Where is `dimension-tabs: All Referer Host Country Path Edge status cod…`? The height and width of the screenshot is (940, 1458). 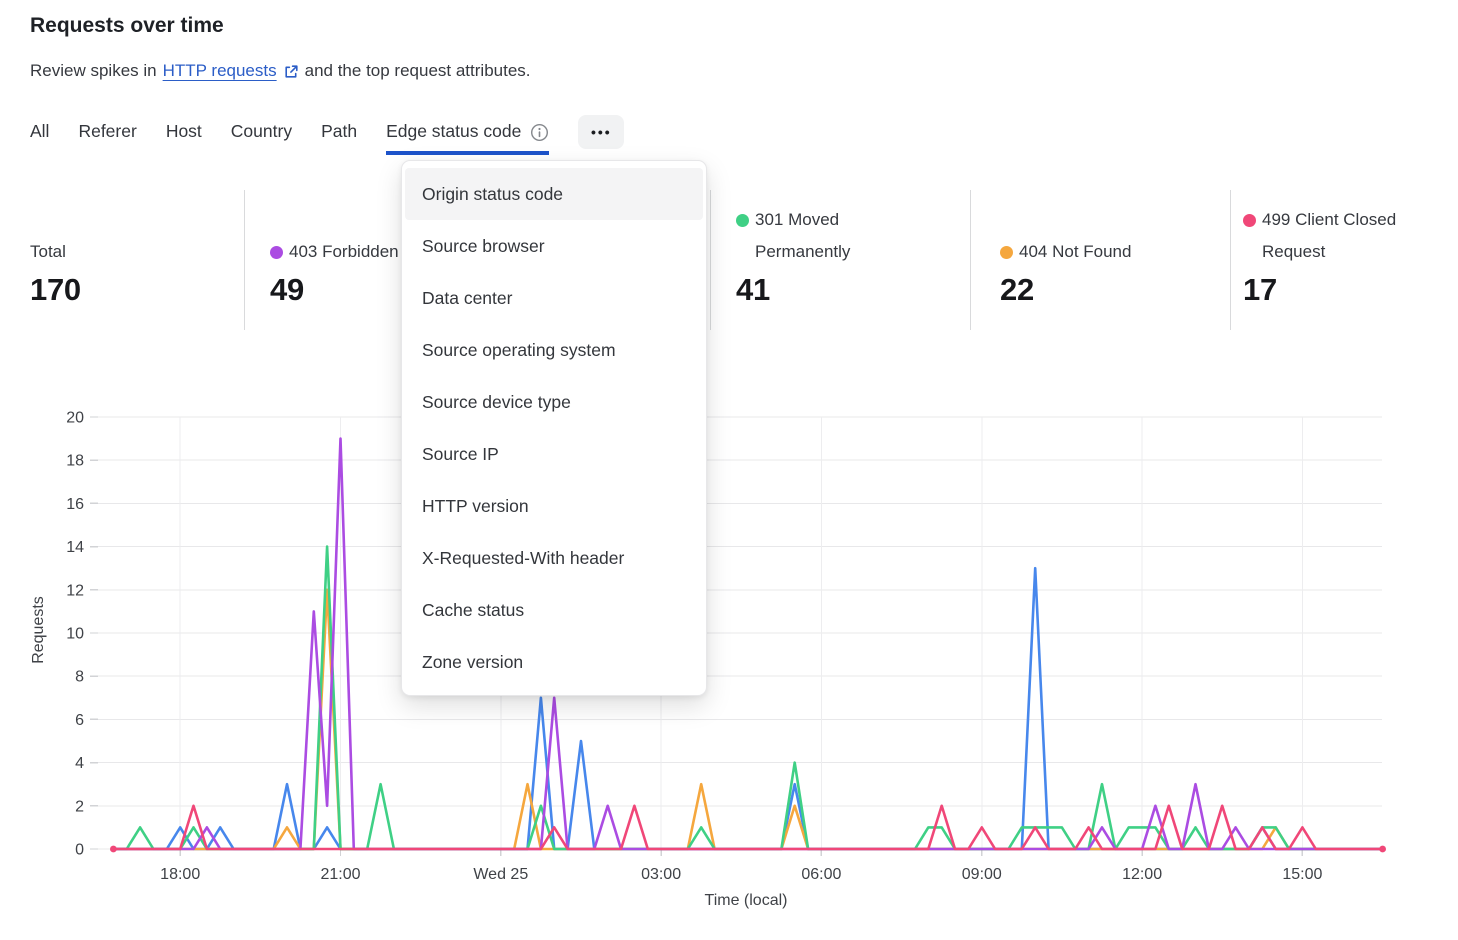
dimension-tabs: All Referer Host Country Path Edge status cod… is located at coordinates (327, 135).